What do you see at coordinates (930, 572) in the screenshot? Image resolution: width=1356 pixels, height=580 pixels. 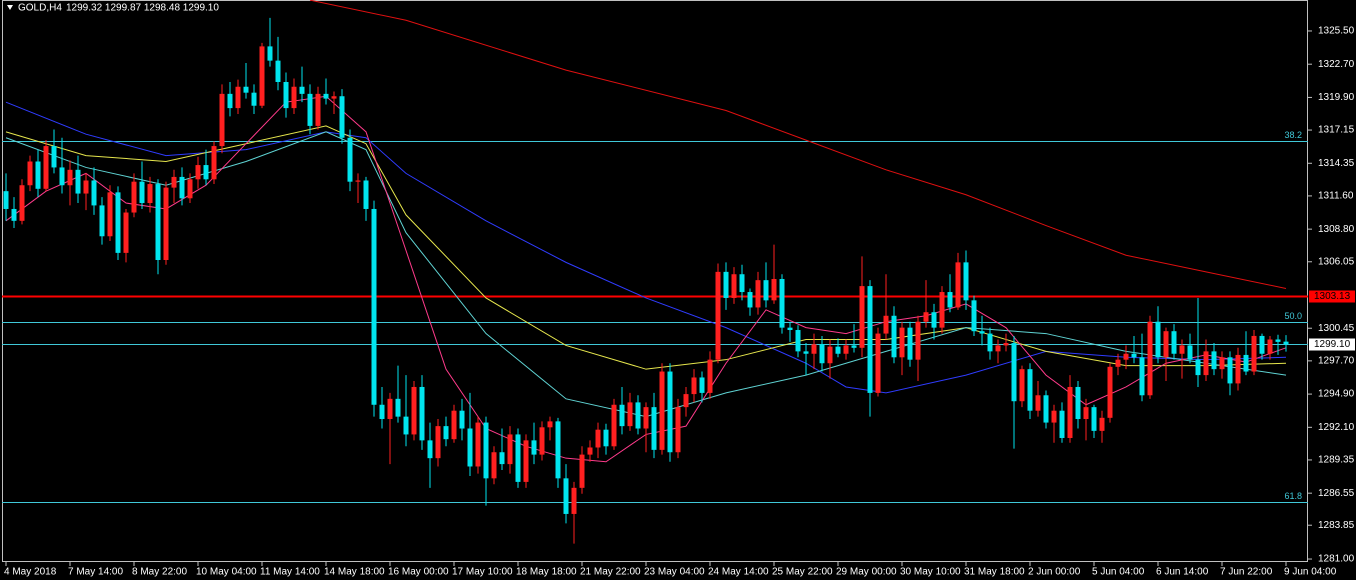 I see `x-tick-label: 30 May 10:00` at bounding box center [930, 572].